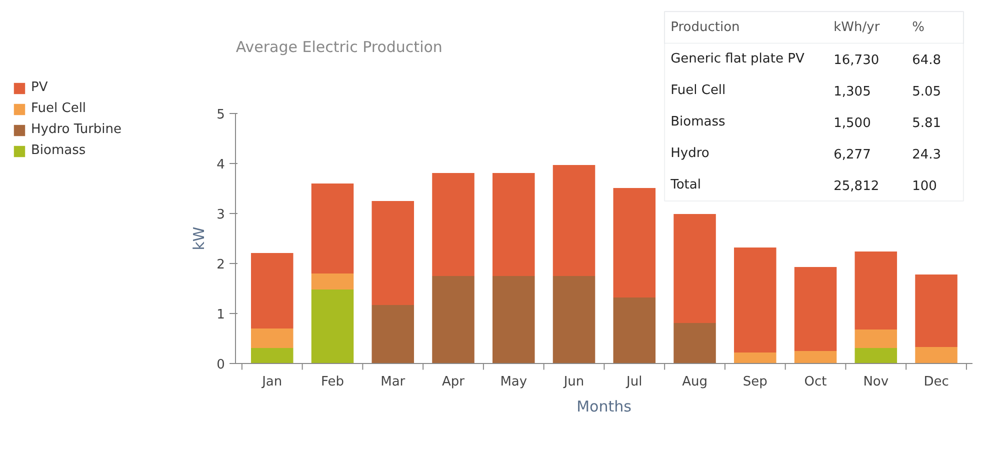 The image size is (992, 453). What do you see at coordinates (220, 215) in the screenshot?
I see `y-tick-label: 3` at bounding box center [220, 215].